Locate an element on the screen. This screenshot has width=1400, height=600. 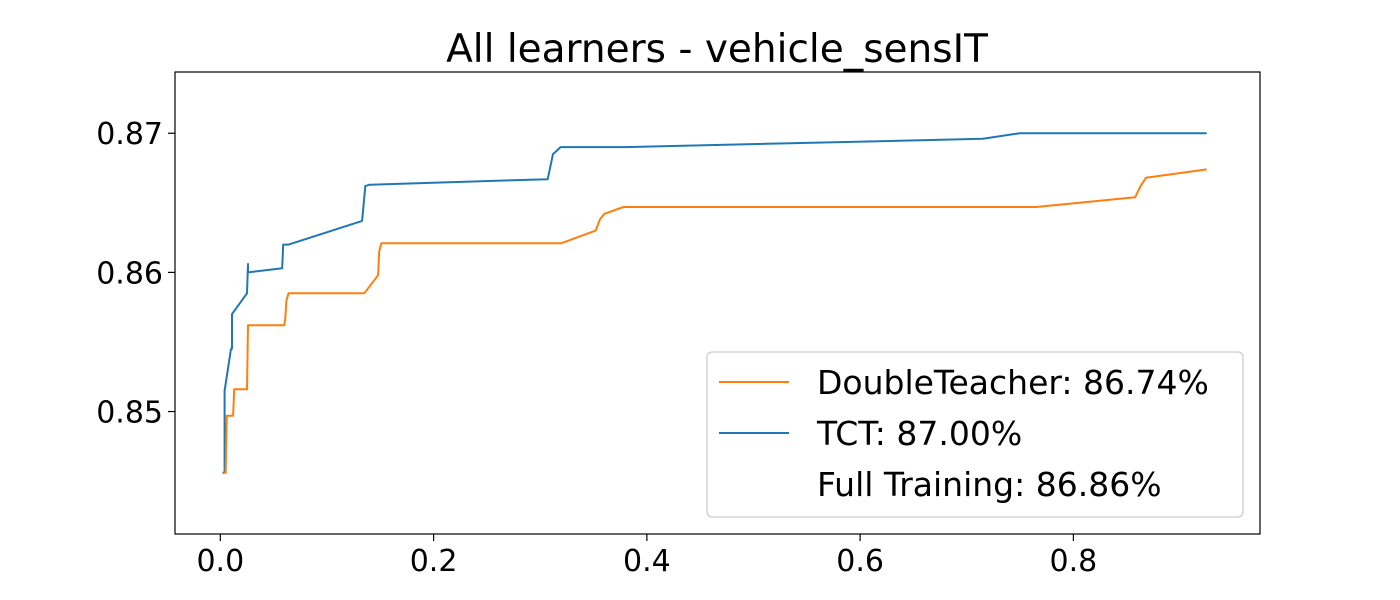
legend-box is located at coordinates (975, 434).